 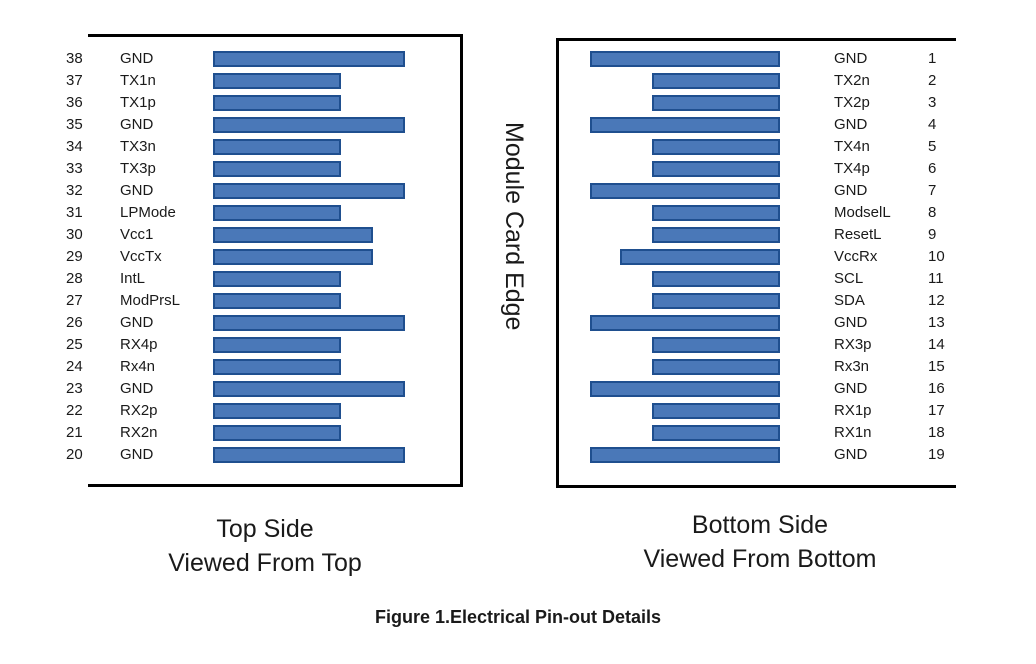 What do you see at coordinates (932, 102) in the screenshot?
I see `bottom-pin-number: 3` at bounding box center [932, 102].